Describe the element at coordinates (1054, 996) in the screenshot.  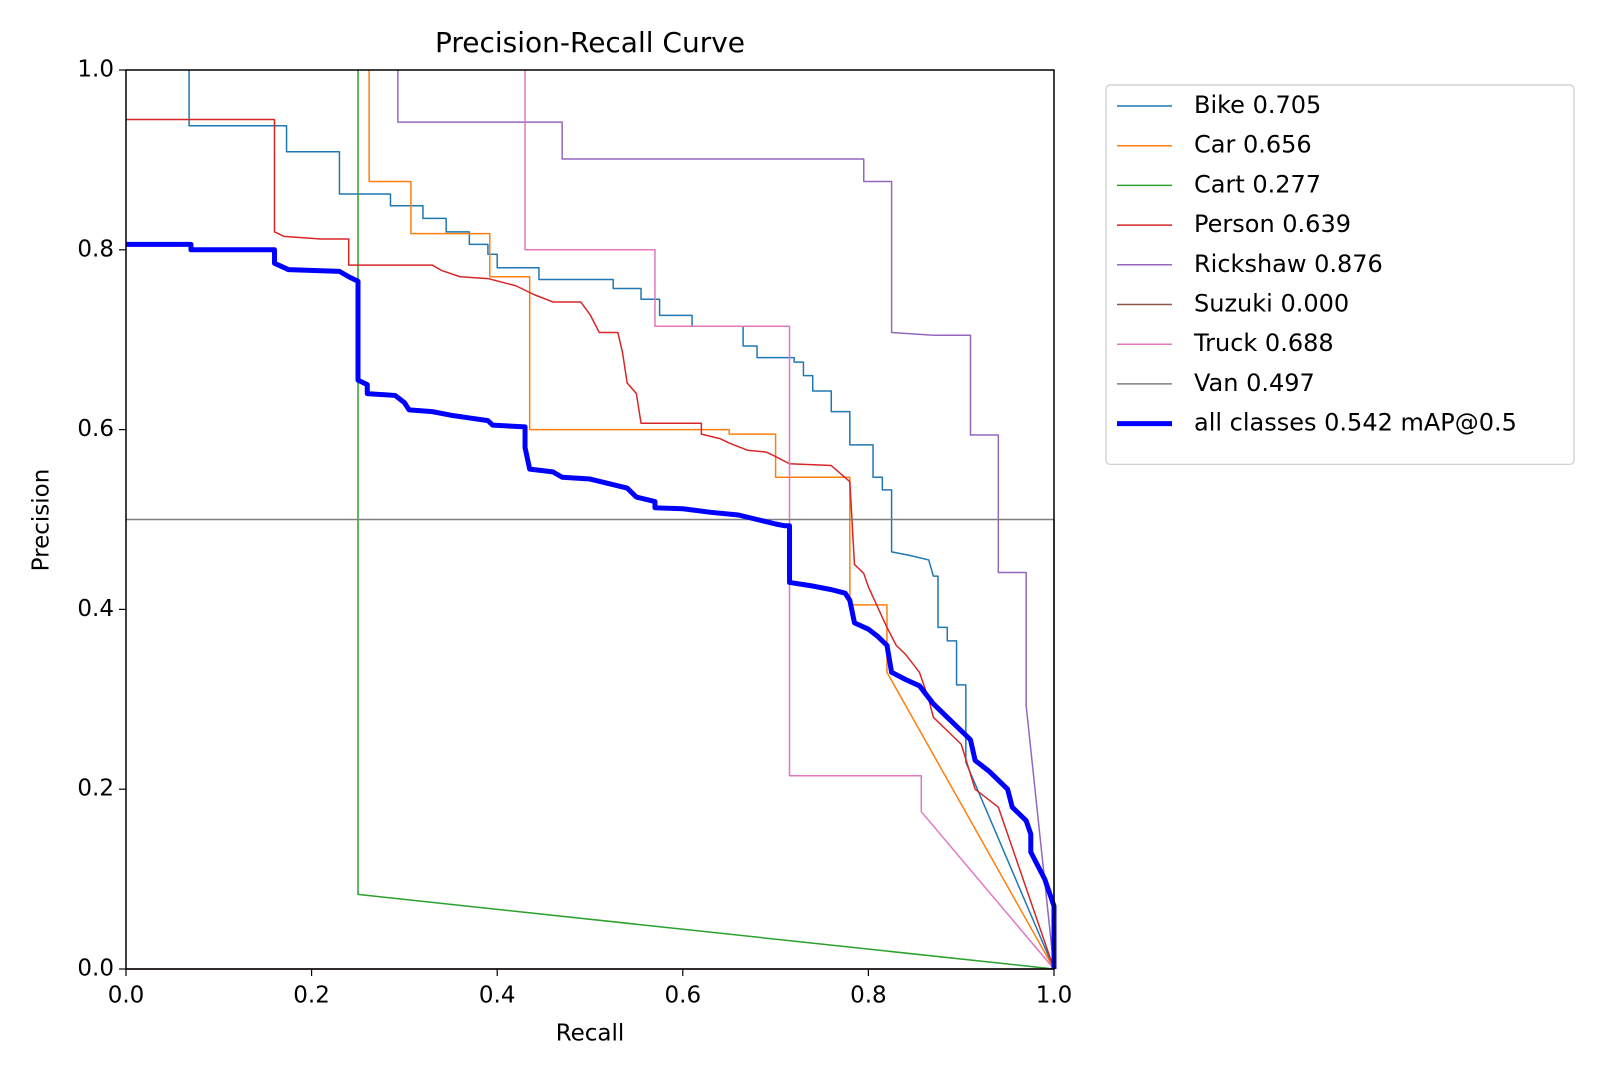
I see `x-tick-label: 1.0` at that location.